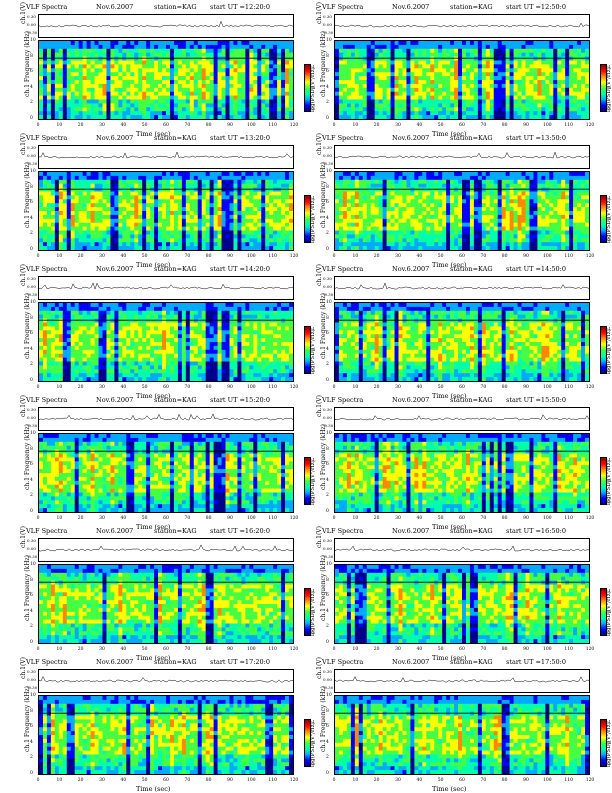  What do you see at coordinates (31, 24) in the screenshot?
I see `waveform-tick-label: 0.00` at bounding box center [31, 24].